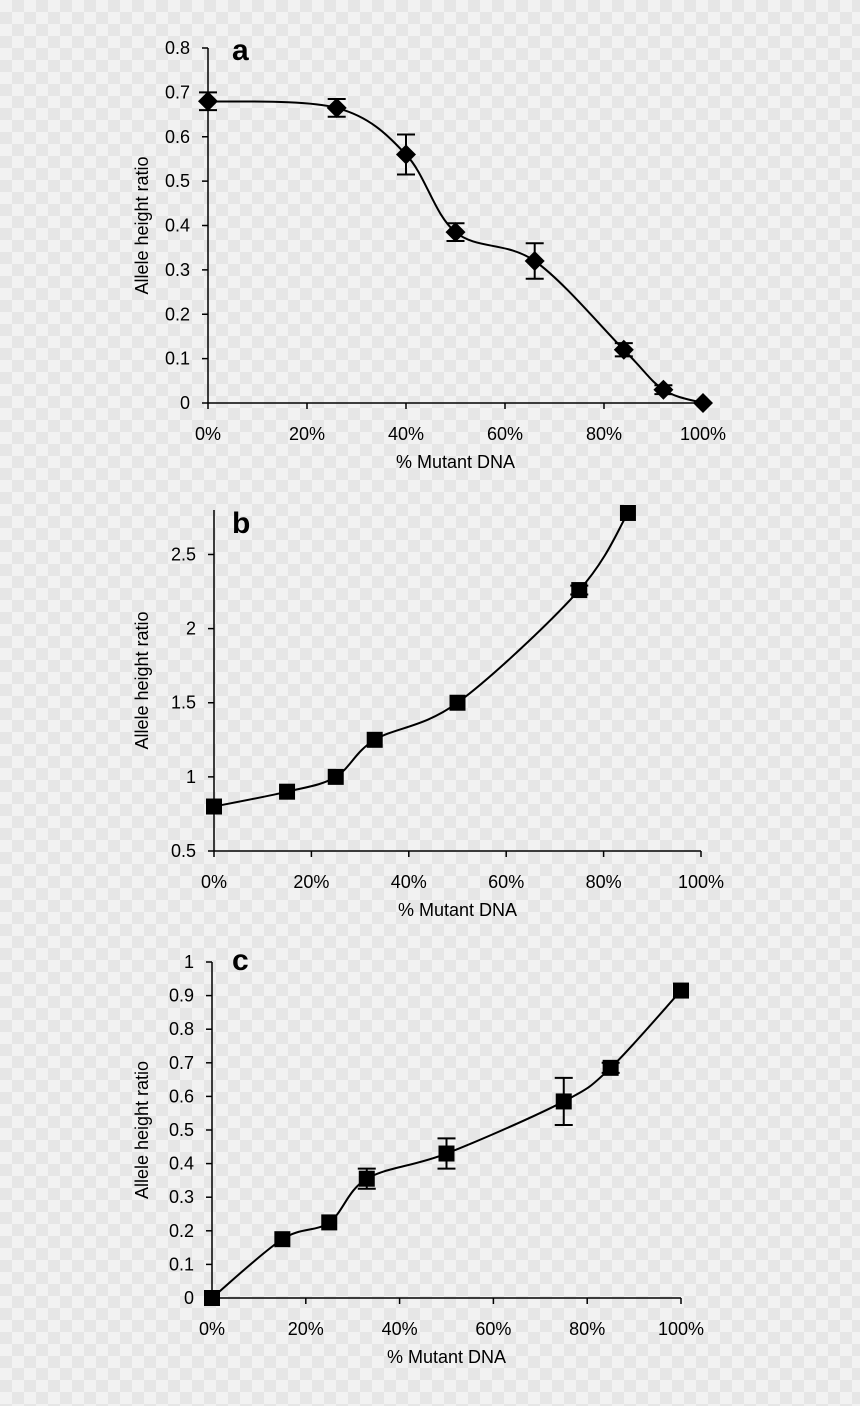  What do you see at coordinates (191, 629) in the screenshot?
I see `y-tick-label: 2` at bounding box center [191, 629].